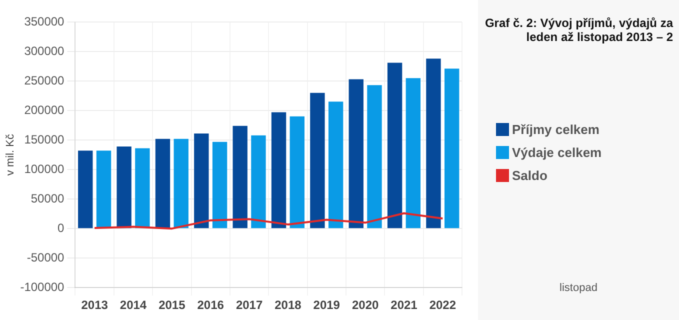  I want to click on y-tick-label: 200000, so click(44, 109).